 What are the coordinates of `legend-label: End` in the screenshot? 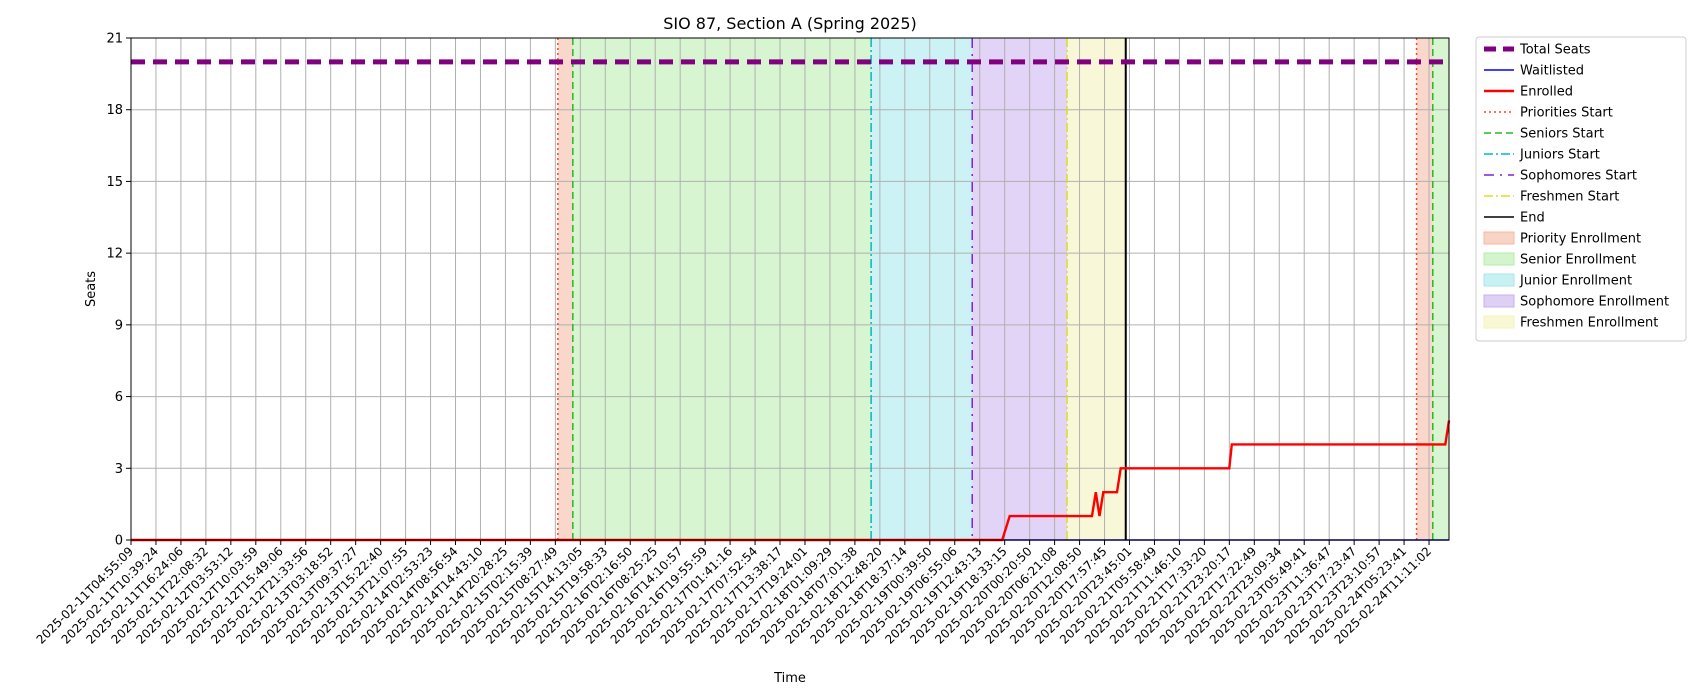 It's located at (1532, 218).